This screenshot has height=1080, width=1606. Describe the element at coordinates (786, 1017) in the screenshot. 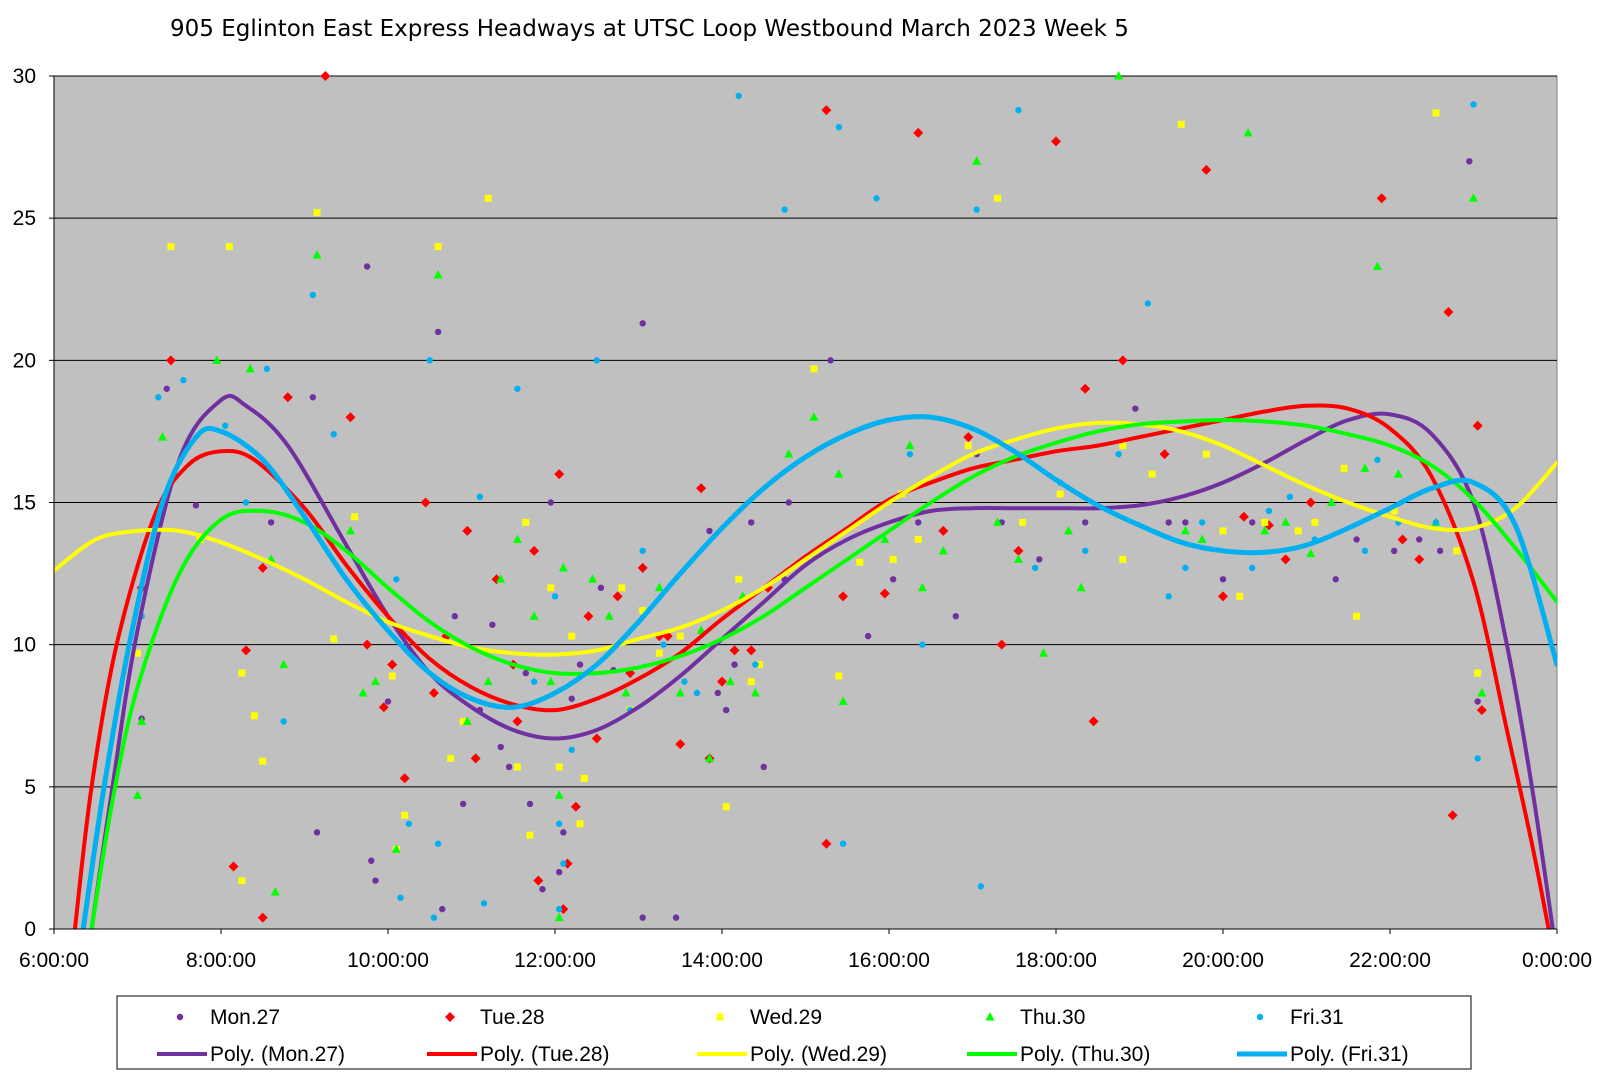

I see `legend-label: Wed.29` at that location.